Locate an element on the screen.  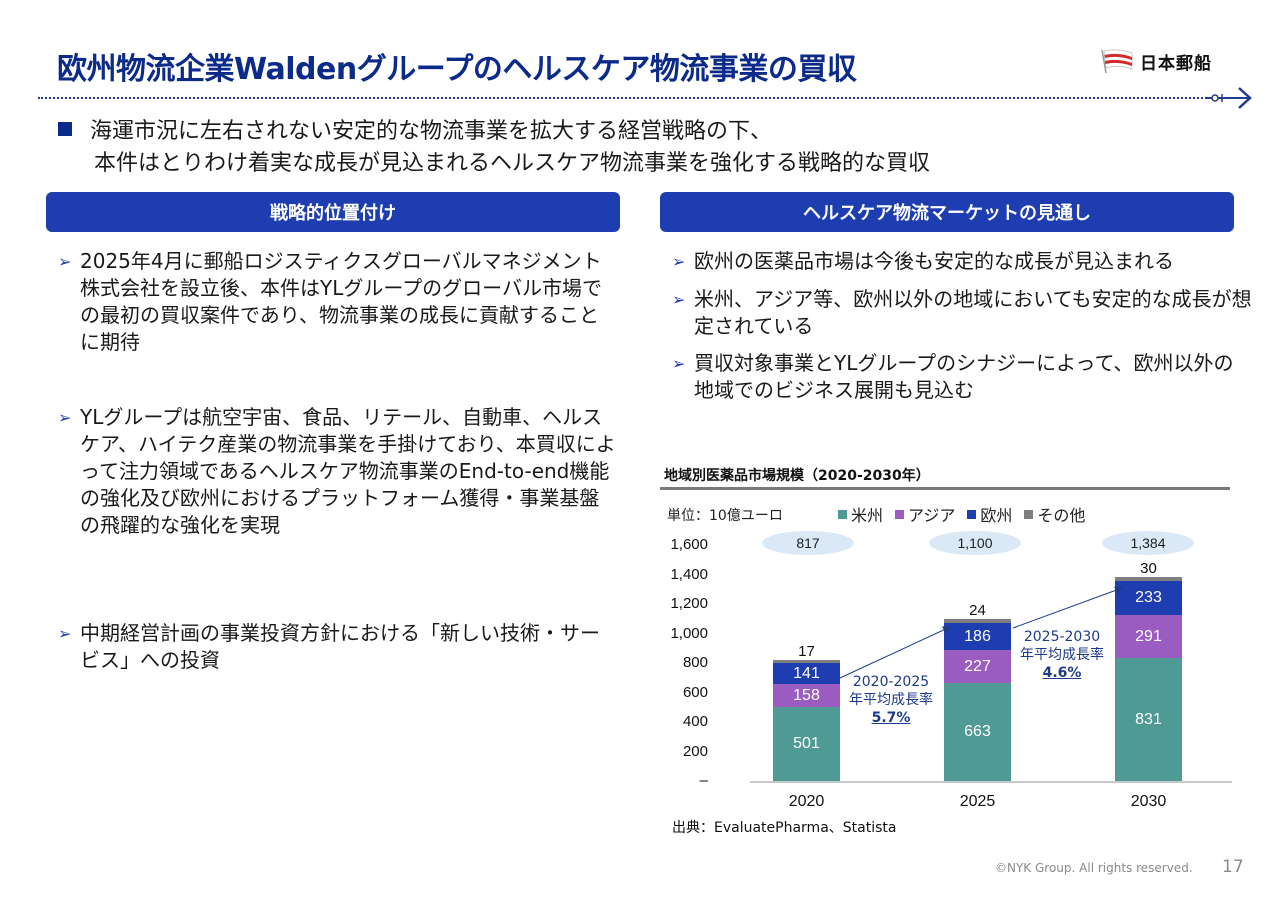
bar-2020-asia: 158 is located at coordinates (806, 695).